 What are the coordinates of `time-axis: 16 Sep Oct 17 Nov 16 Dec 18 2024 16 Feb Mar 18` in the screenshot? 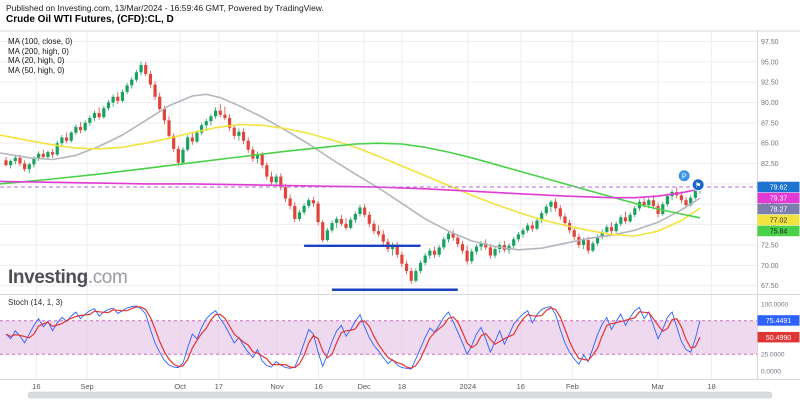 It's located at (374, 386).